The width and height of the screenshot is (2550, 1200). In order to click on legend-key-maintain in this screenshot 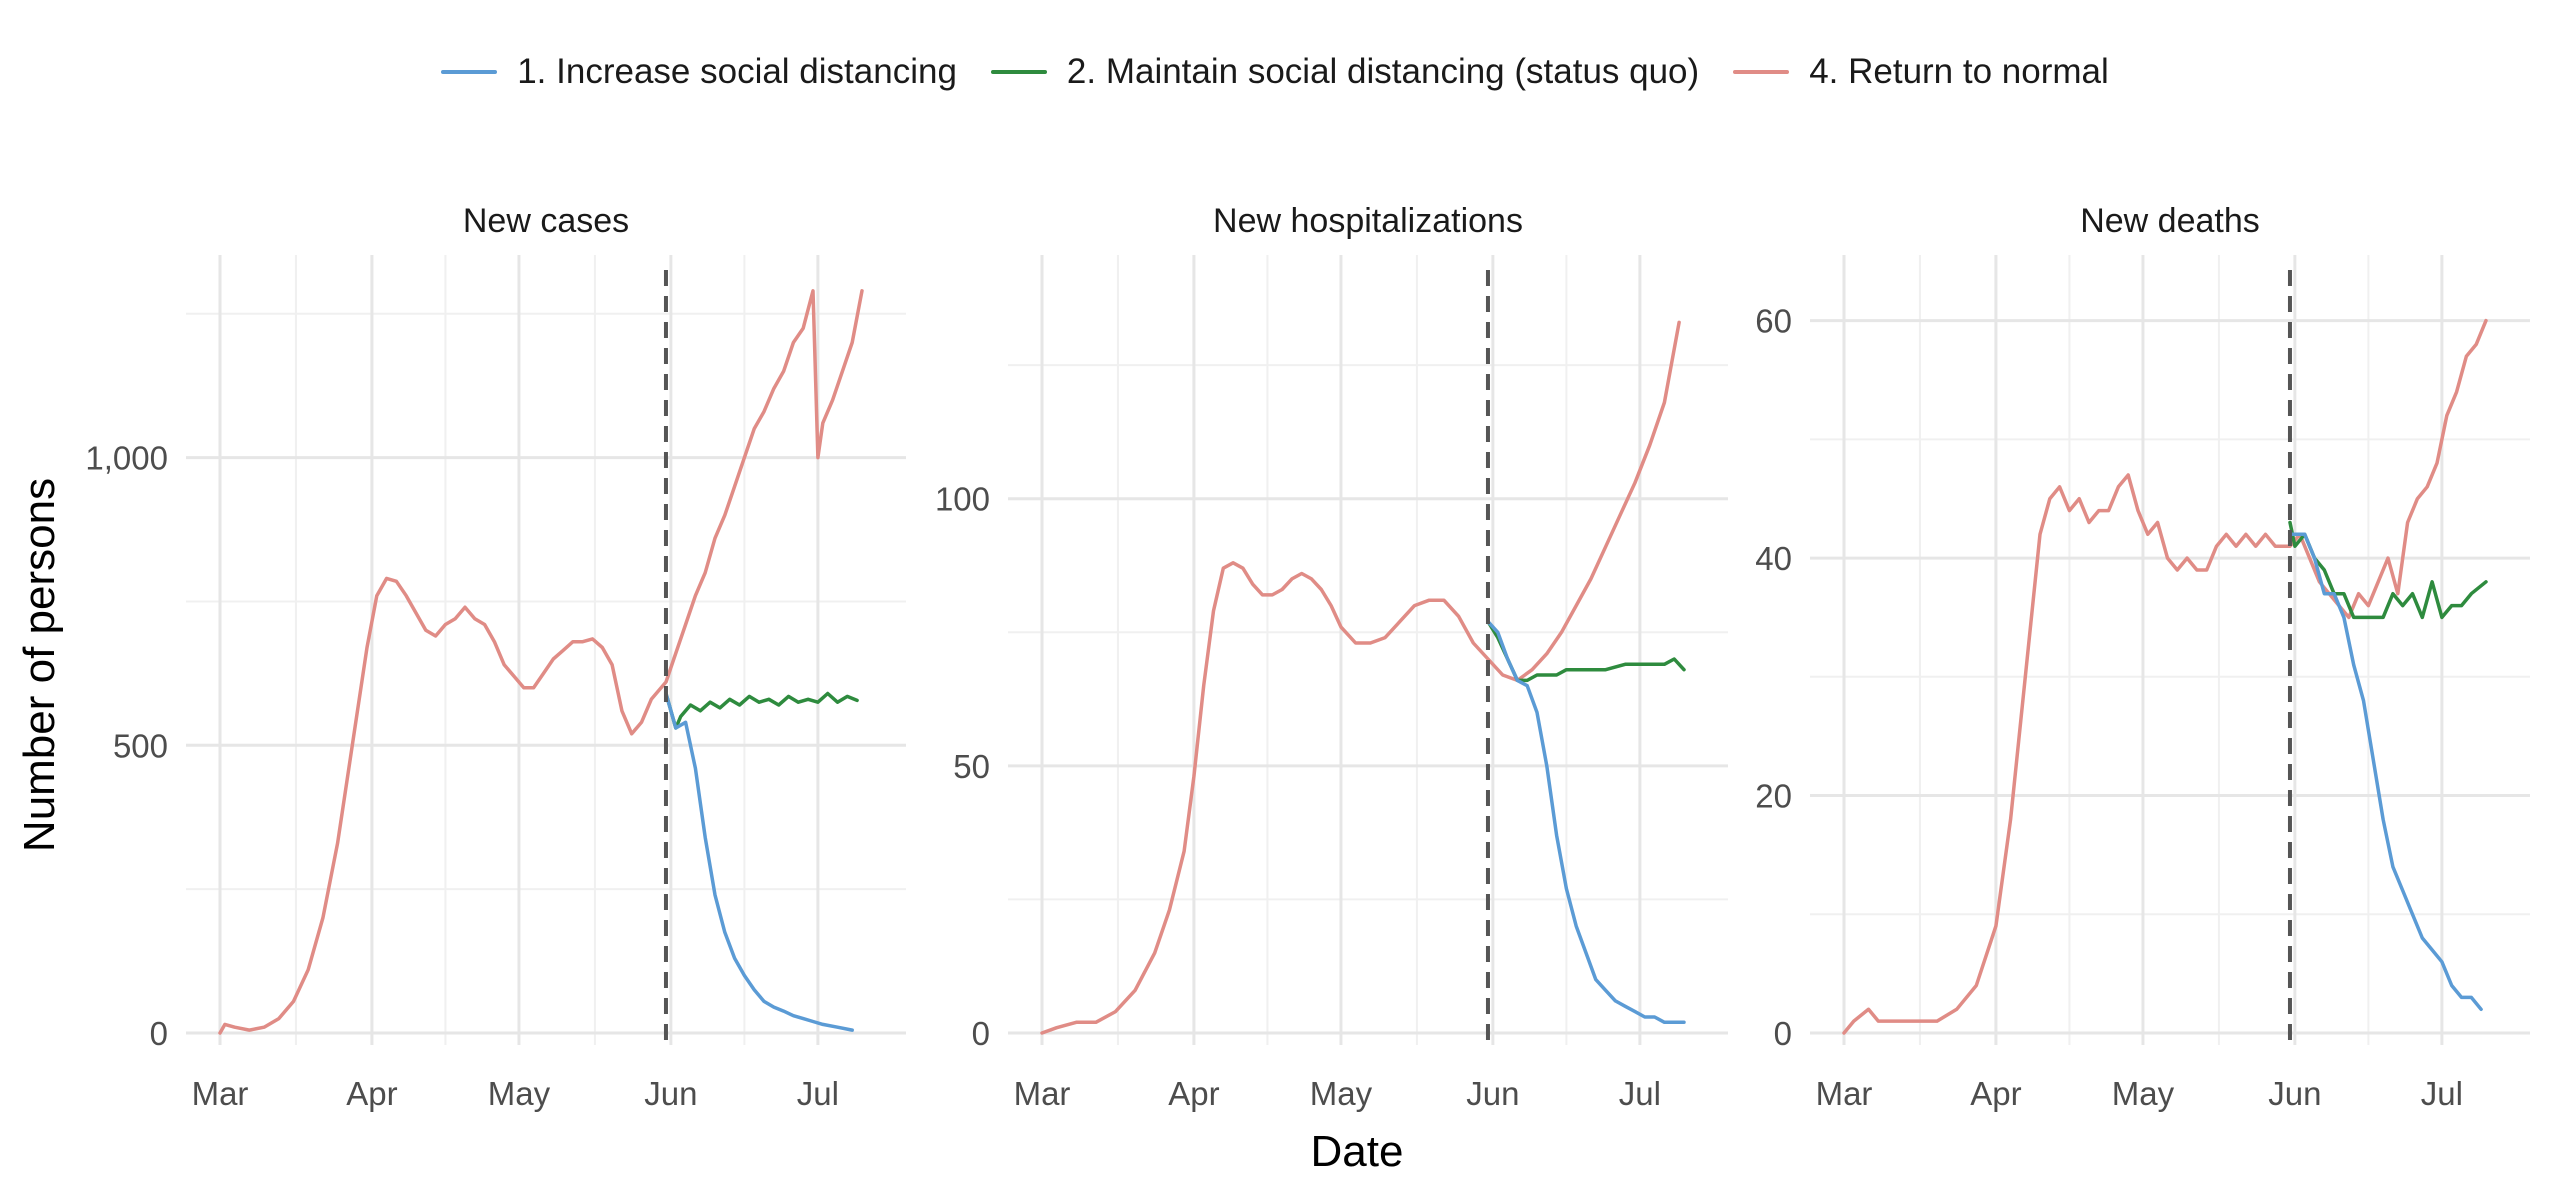, I will do `click(1018, 72)`.